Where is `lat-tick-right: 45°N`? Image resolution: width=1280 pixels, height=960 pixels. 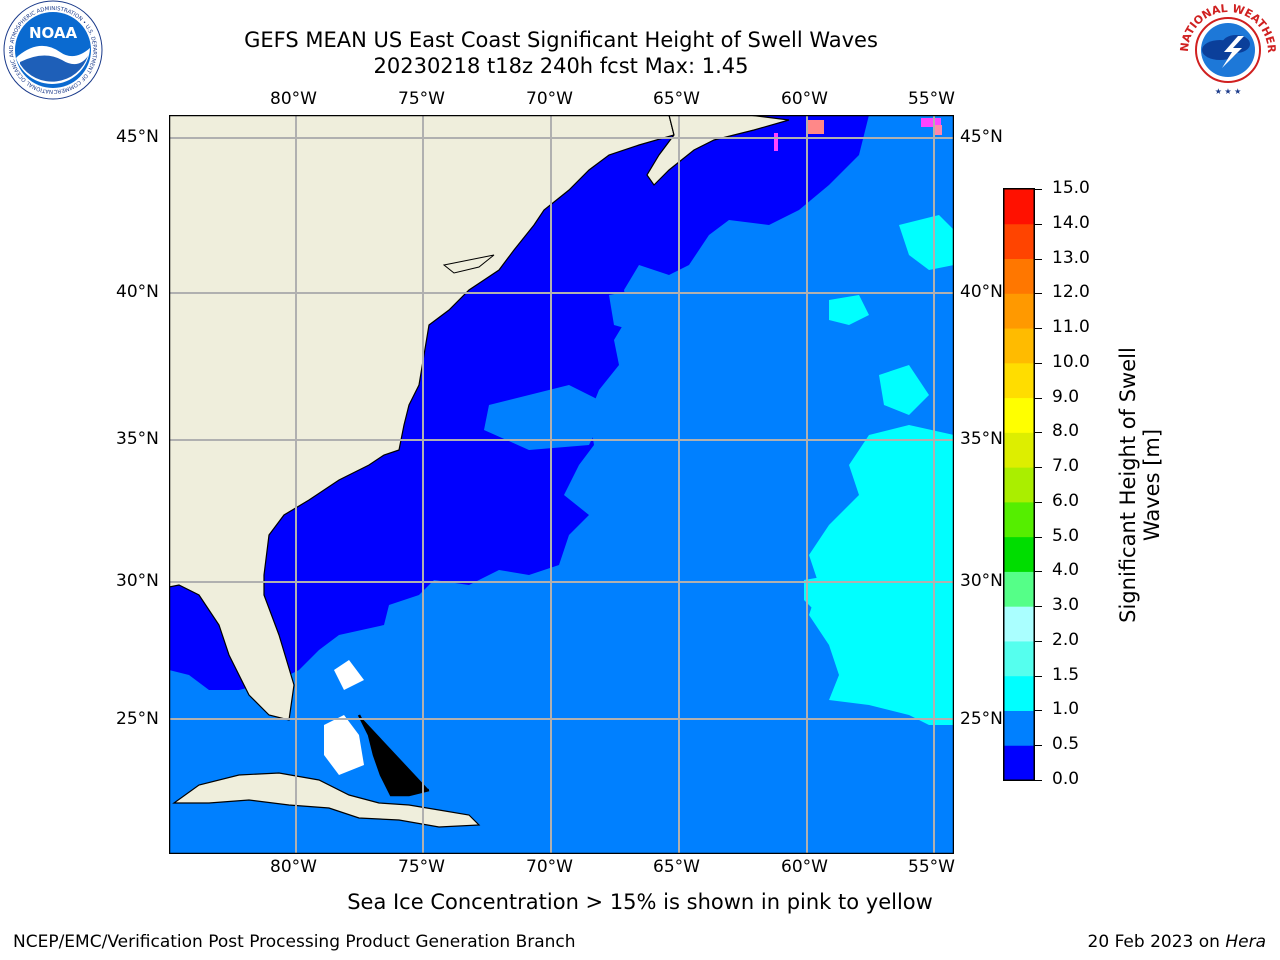
lat-tick-right: 45°N is located at coordinates (981, 137).